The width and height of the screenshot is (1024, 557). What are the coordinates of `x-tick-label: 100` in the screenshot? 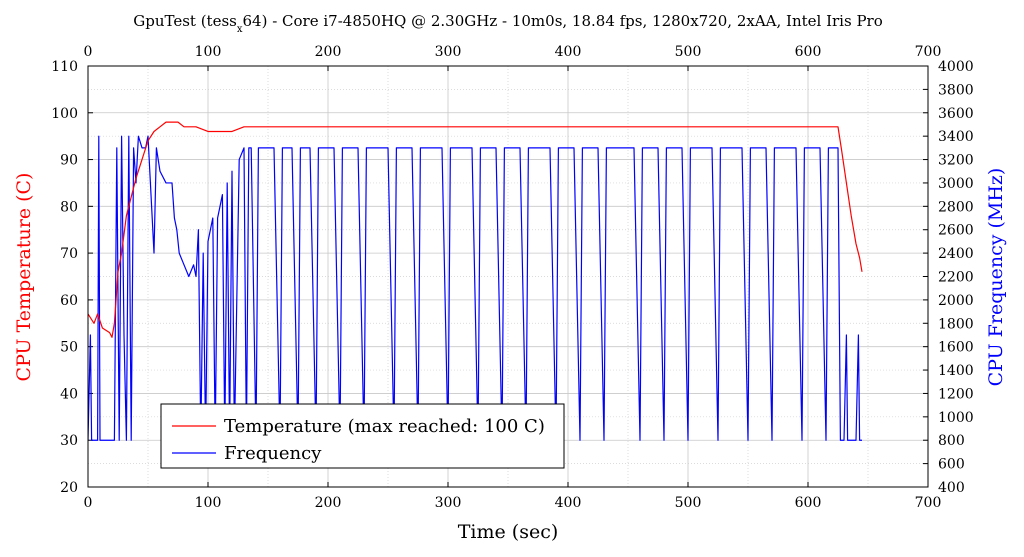 It's located at (208, 503).